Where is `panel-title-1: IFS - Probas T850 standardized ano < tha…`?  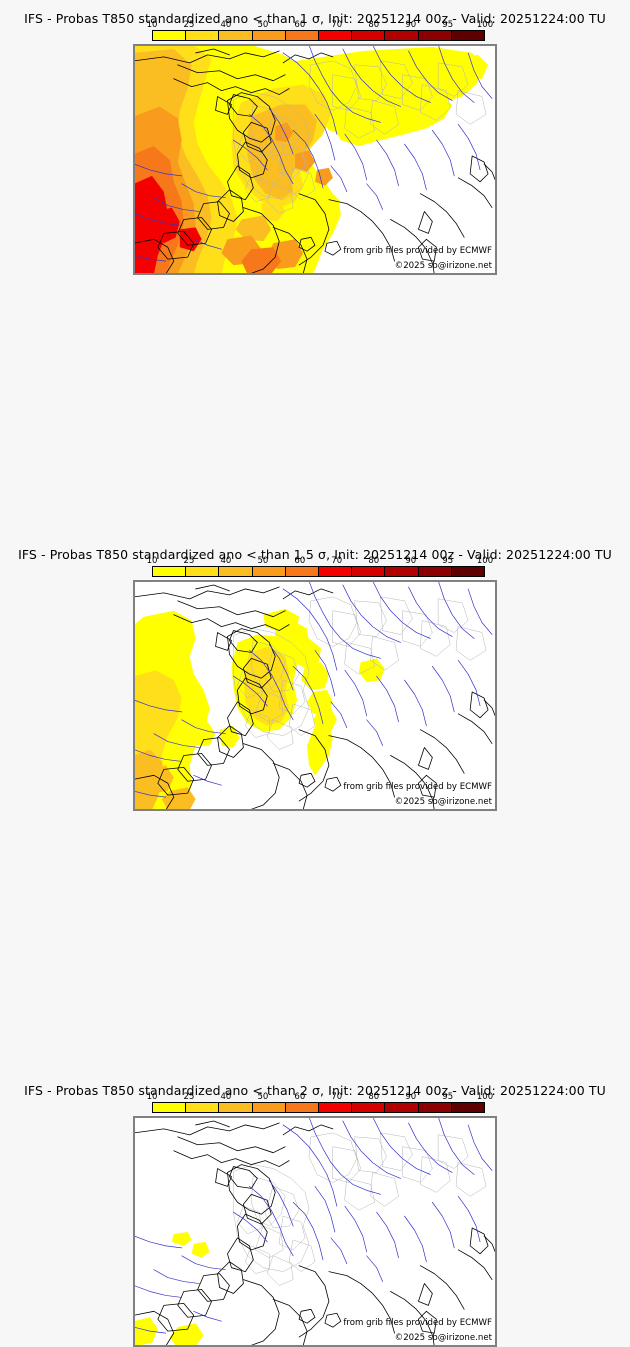 panel-title-1: IFS - Probas T850 standardized ano < tha… is located at coordinates (315, 18).